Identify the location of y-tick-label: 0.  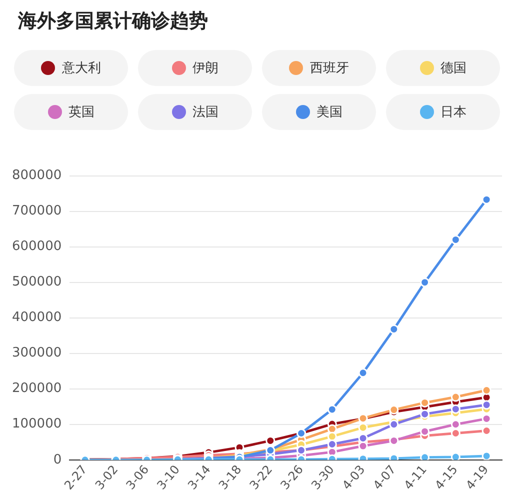
(57, 460).